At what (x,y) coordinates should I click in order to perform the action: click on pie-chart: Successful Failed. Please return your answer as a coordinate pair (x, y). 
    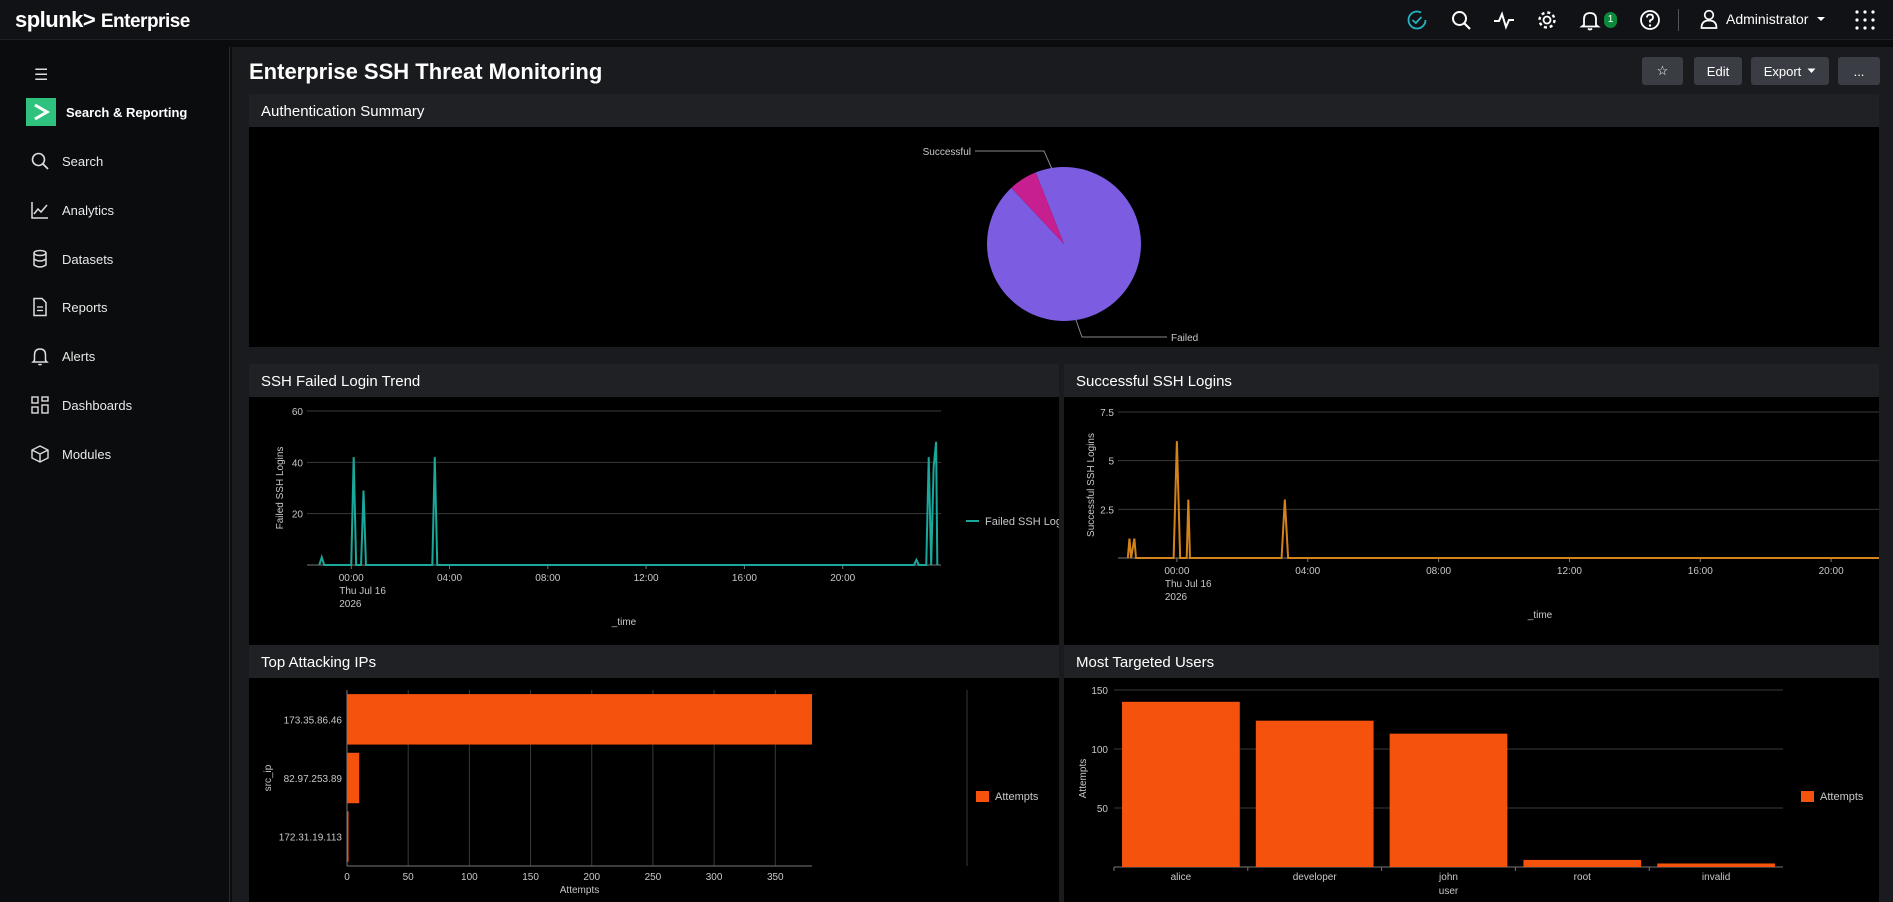
    Looking at the image, I should click on (1061, 245).